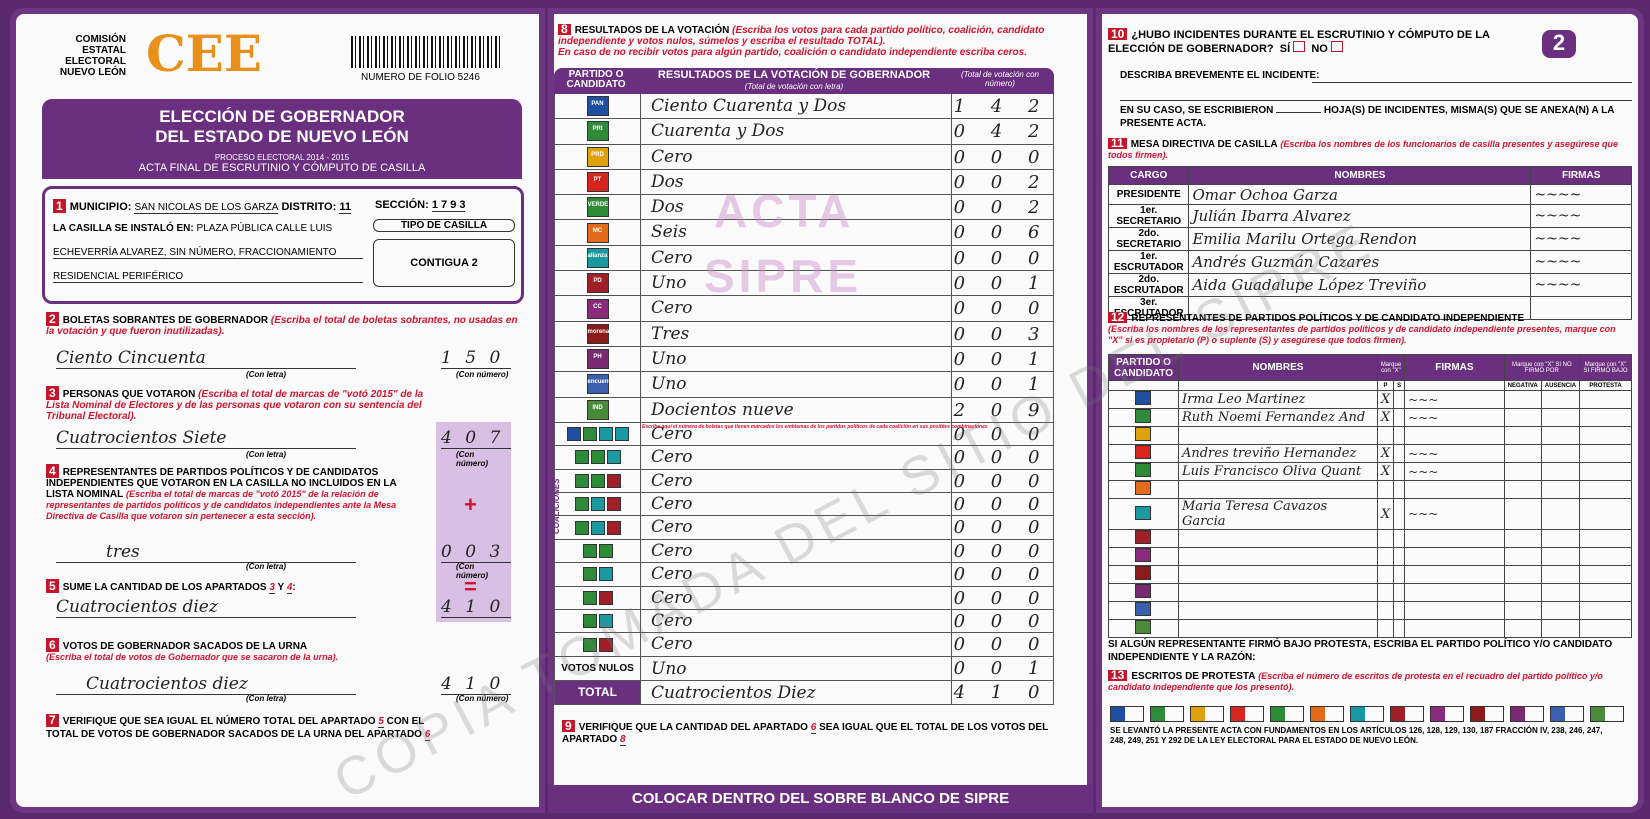 The image size is (1650, 819). What do you see at coordinates (1472, 82) in the screenshot?
I see `describe-line` at bounding box center [1472, 82].